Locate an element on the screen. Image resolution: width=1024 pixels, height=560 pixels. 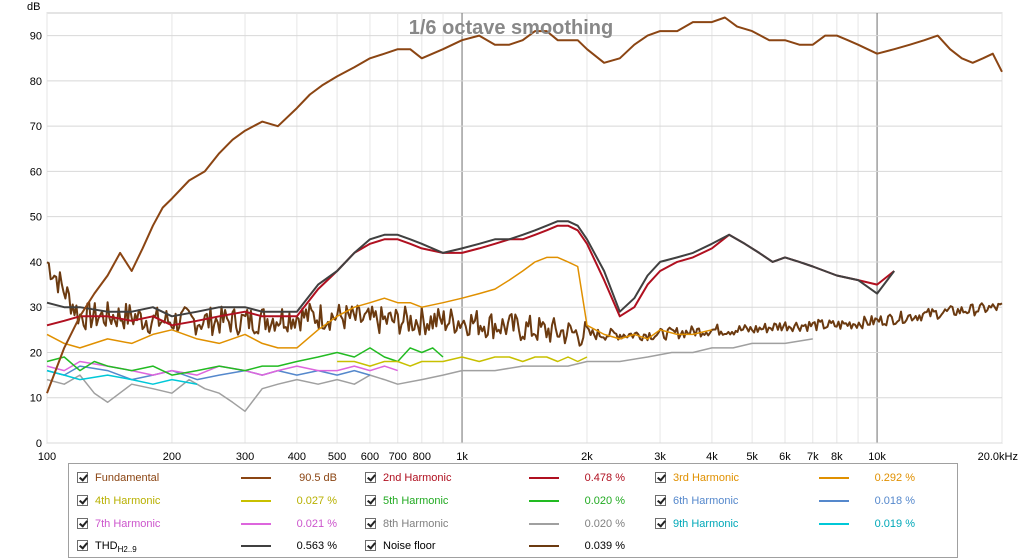
x-tick-label: 3k is located at coordinates (660, 455).